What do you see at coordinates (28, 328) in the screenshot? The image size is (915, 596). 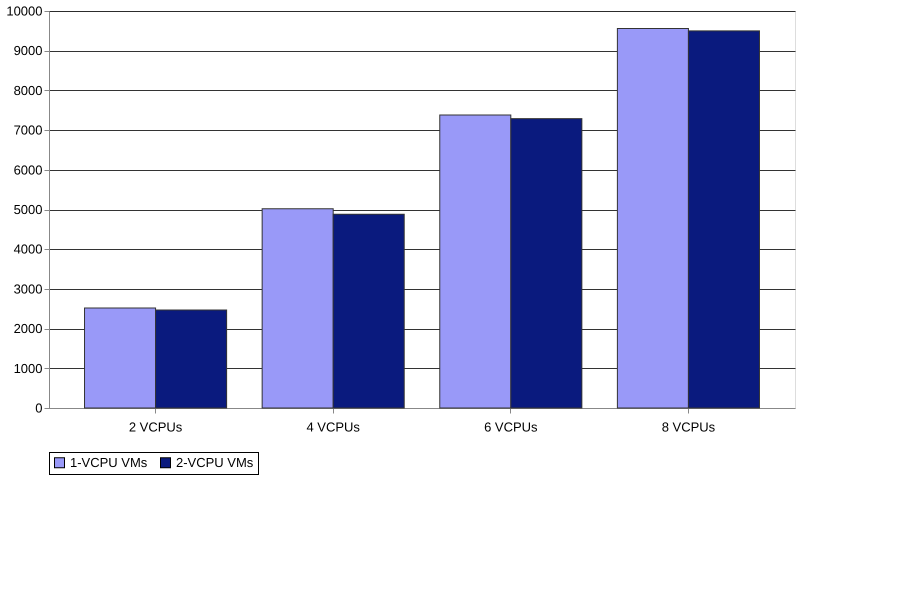 I see `y-tick-label: 2000` at bounding box center [28, 328].